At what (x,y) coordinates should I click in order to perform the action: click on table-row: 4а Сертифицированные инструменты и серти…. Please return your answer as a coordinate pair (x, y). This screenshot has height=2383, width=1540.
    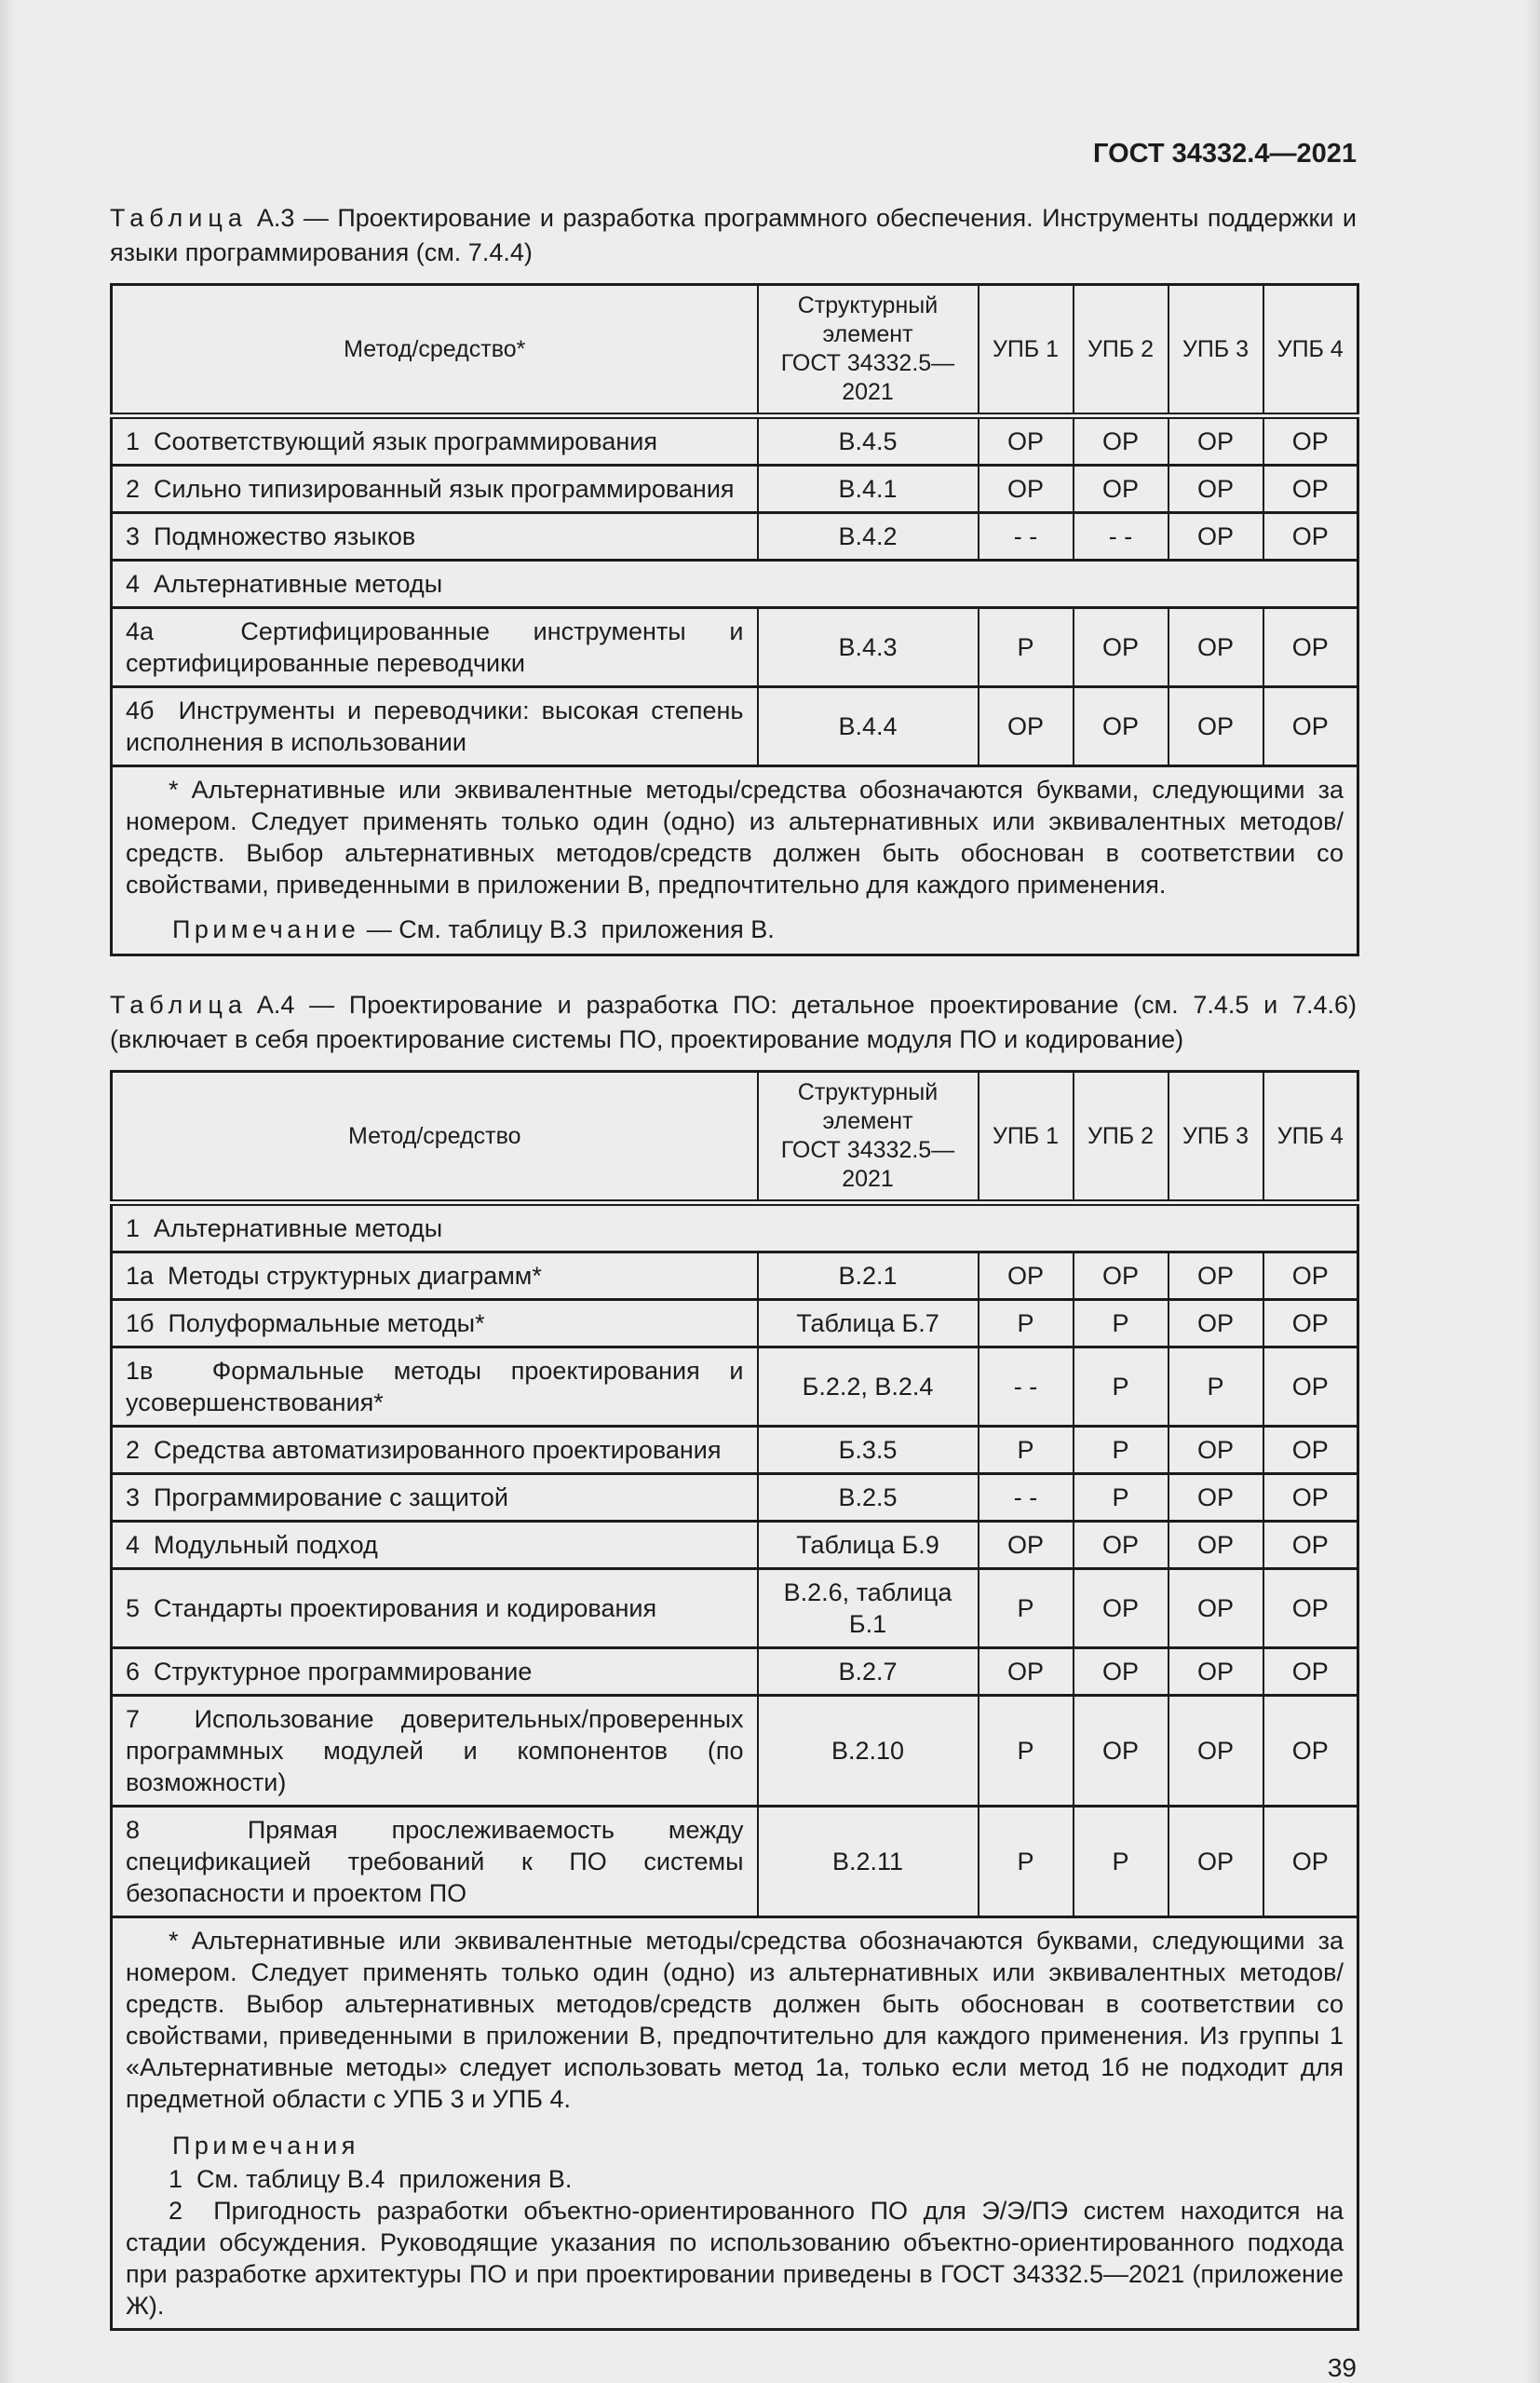
    Looking at the image, I should click on (735, 647).